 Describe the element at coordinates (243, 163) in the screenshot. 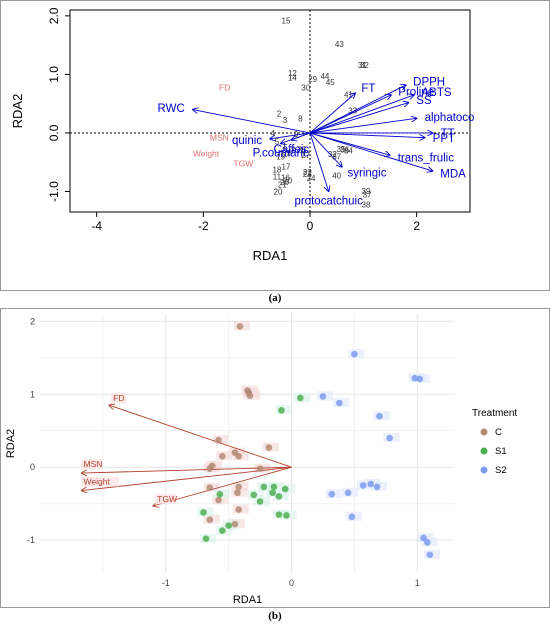

I see `response-variable-label: TGW` at that location.